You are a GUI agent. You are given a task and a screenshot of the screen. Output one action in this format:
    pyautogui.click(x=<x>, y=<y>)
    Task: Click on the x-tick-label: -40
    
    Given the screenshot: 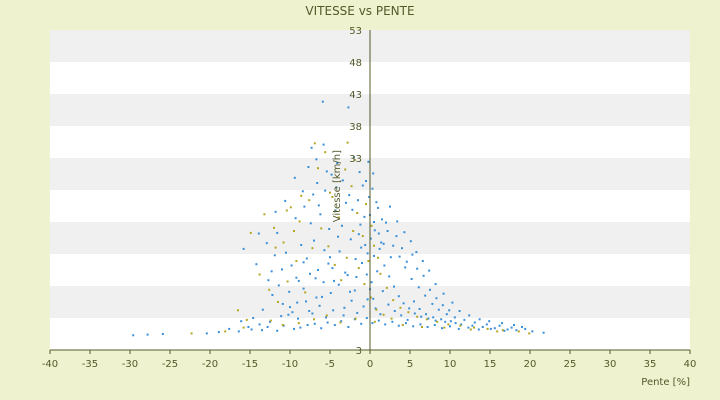 What is the action you would take?
    pyautogui.click(x=50, y=364)
    